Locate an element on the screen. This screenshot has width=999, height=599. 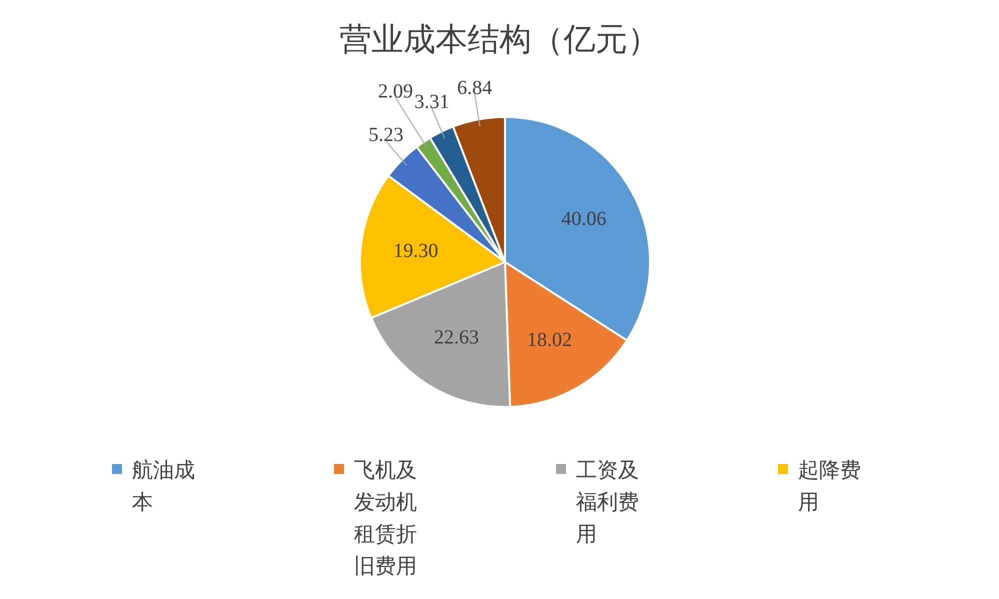
data-label: 2.09 is located at coordinates (395, 91).